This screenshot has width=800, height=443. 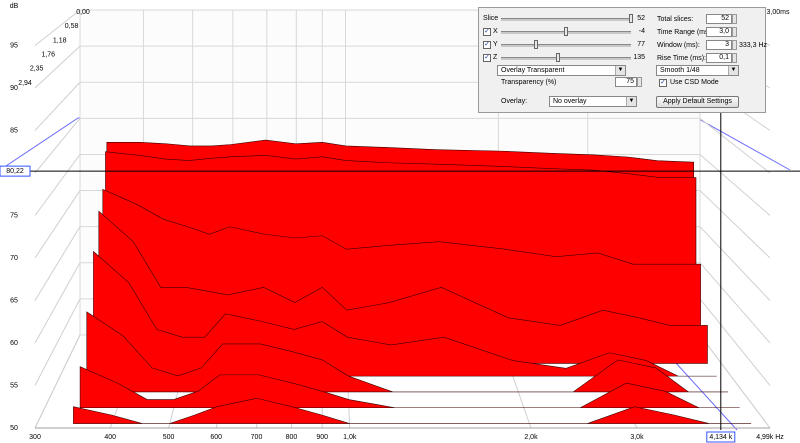 What do you see at coordinates (14, 258) in the screenshot?
I see `y-tick-label: 70` at bounding box center [14, 258].